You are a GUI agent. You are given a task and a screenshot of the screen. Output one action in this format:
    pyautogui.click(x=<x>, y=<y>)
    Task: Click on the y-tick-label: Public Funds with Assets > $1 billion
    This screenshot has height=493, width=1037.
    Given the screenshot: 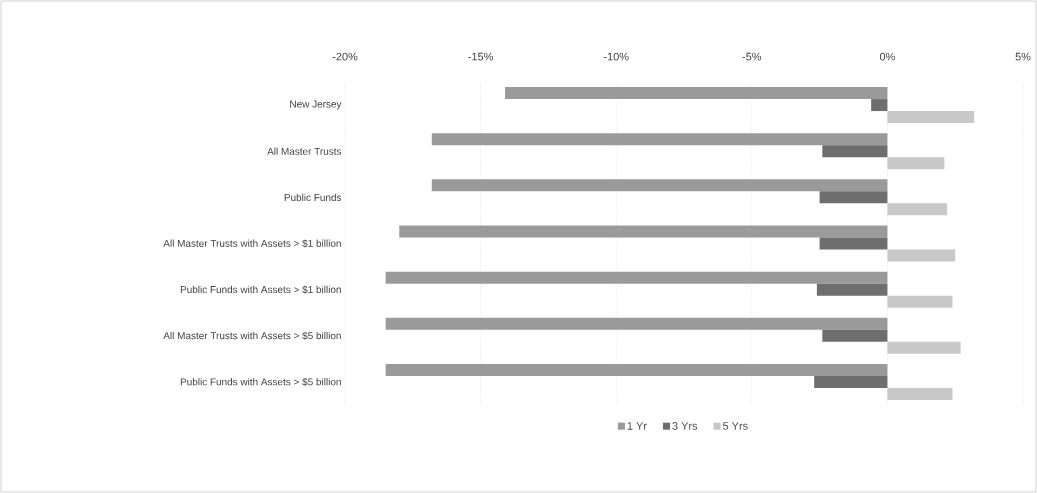 What is the action you would take?
    pyautogui.click(x=260, y=289)
    